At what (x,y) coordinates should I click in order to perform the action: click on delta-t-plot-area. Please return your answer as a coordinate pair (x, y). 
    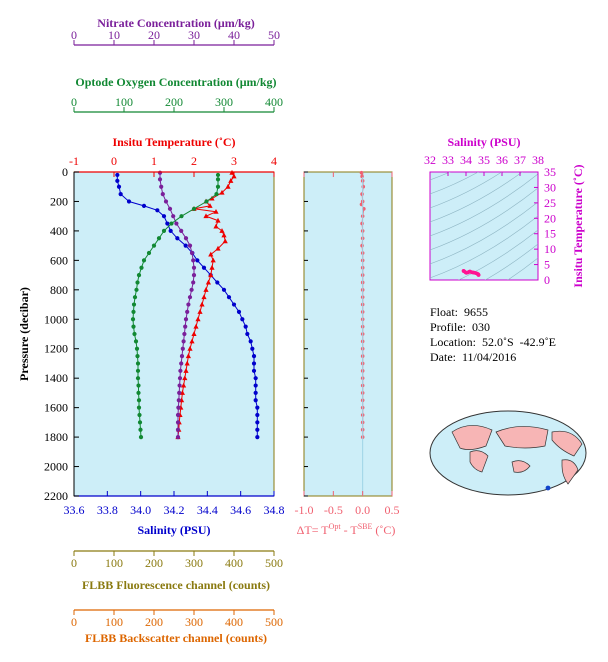
    Looking at the image, I should click on (348, 334).